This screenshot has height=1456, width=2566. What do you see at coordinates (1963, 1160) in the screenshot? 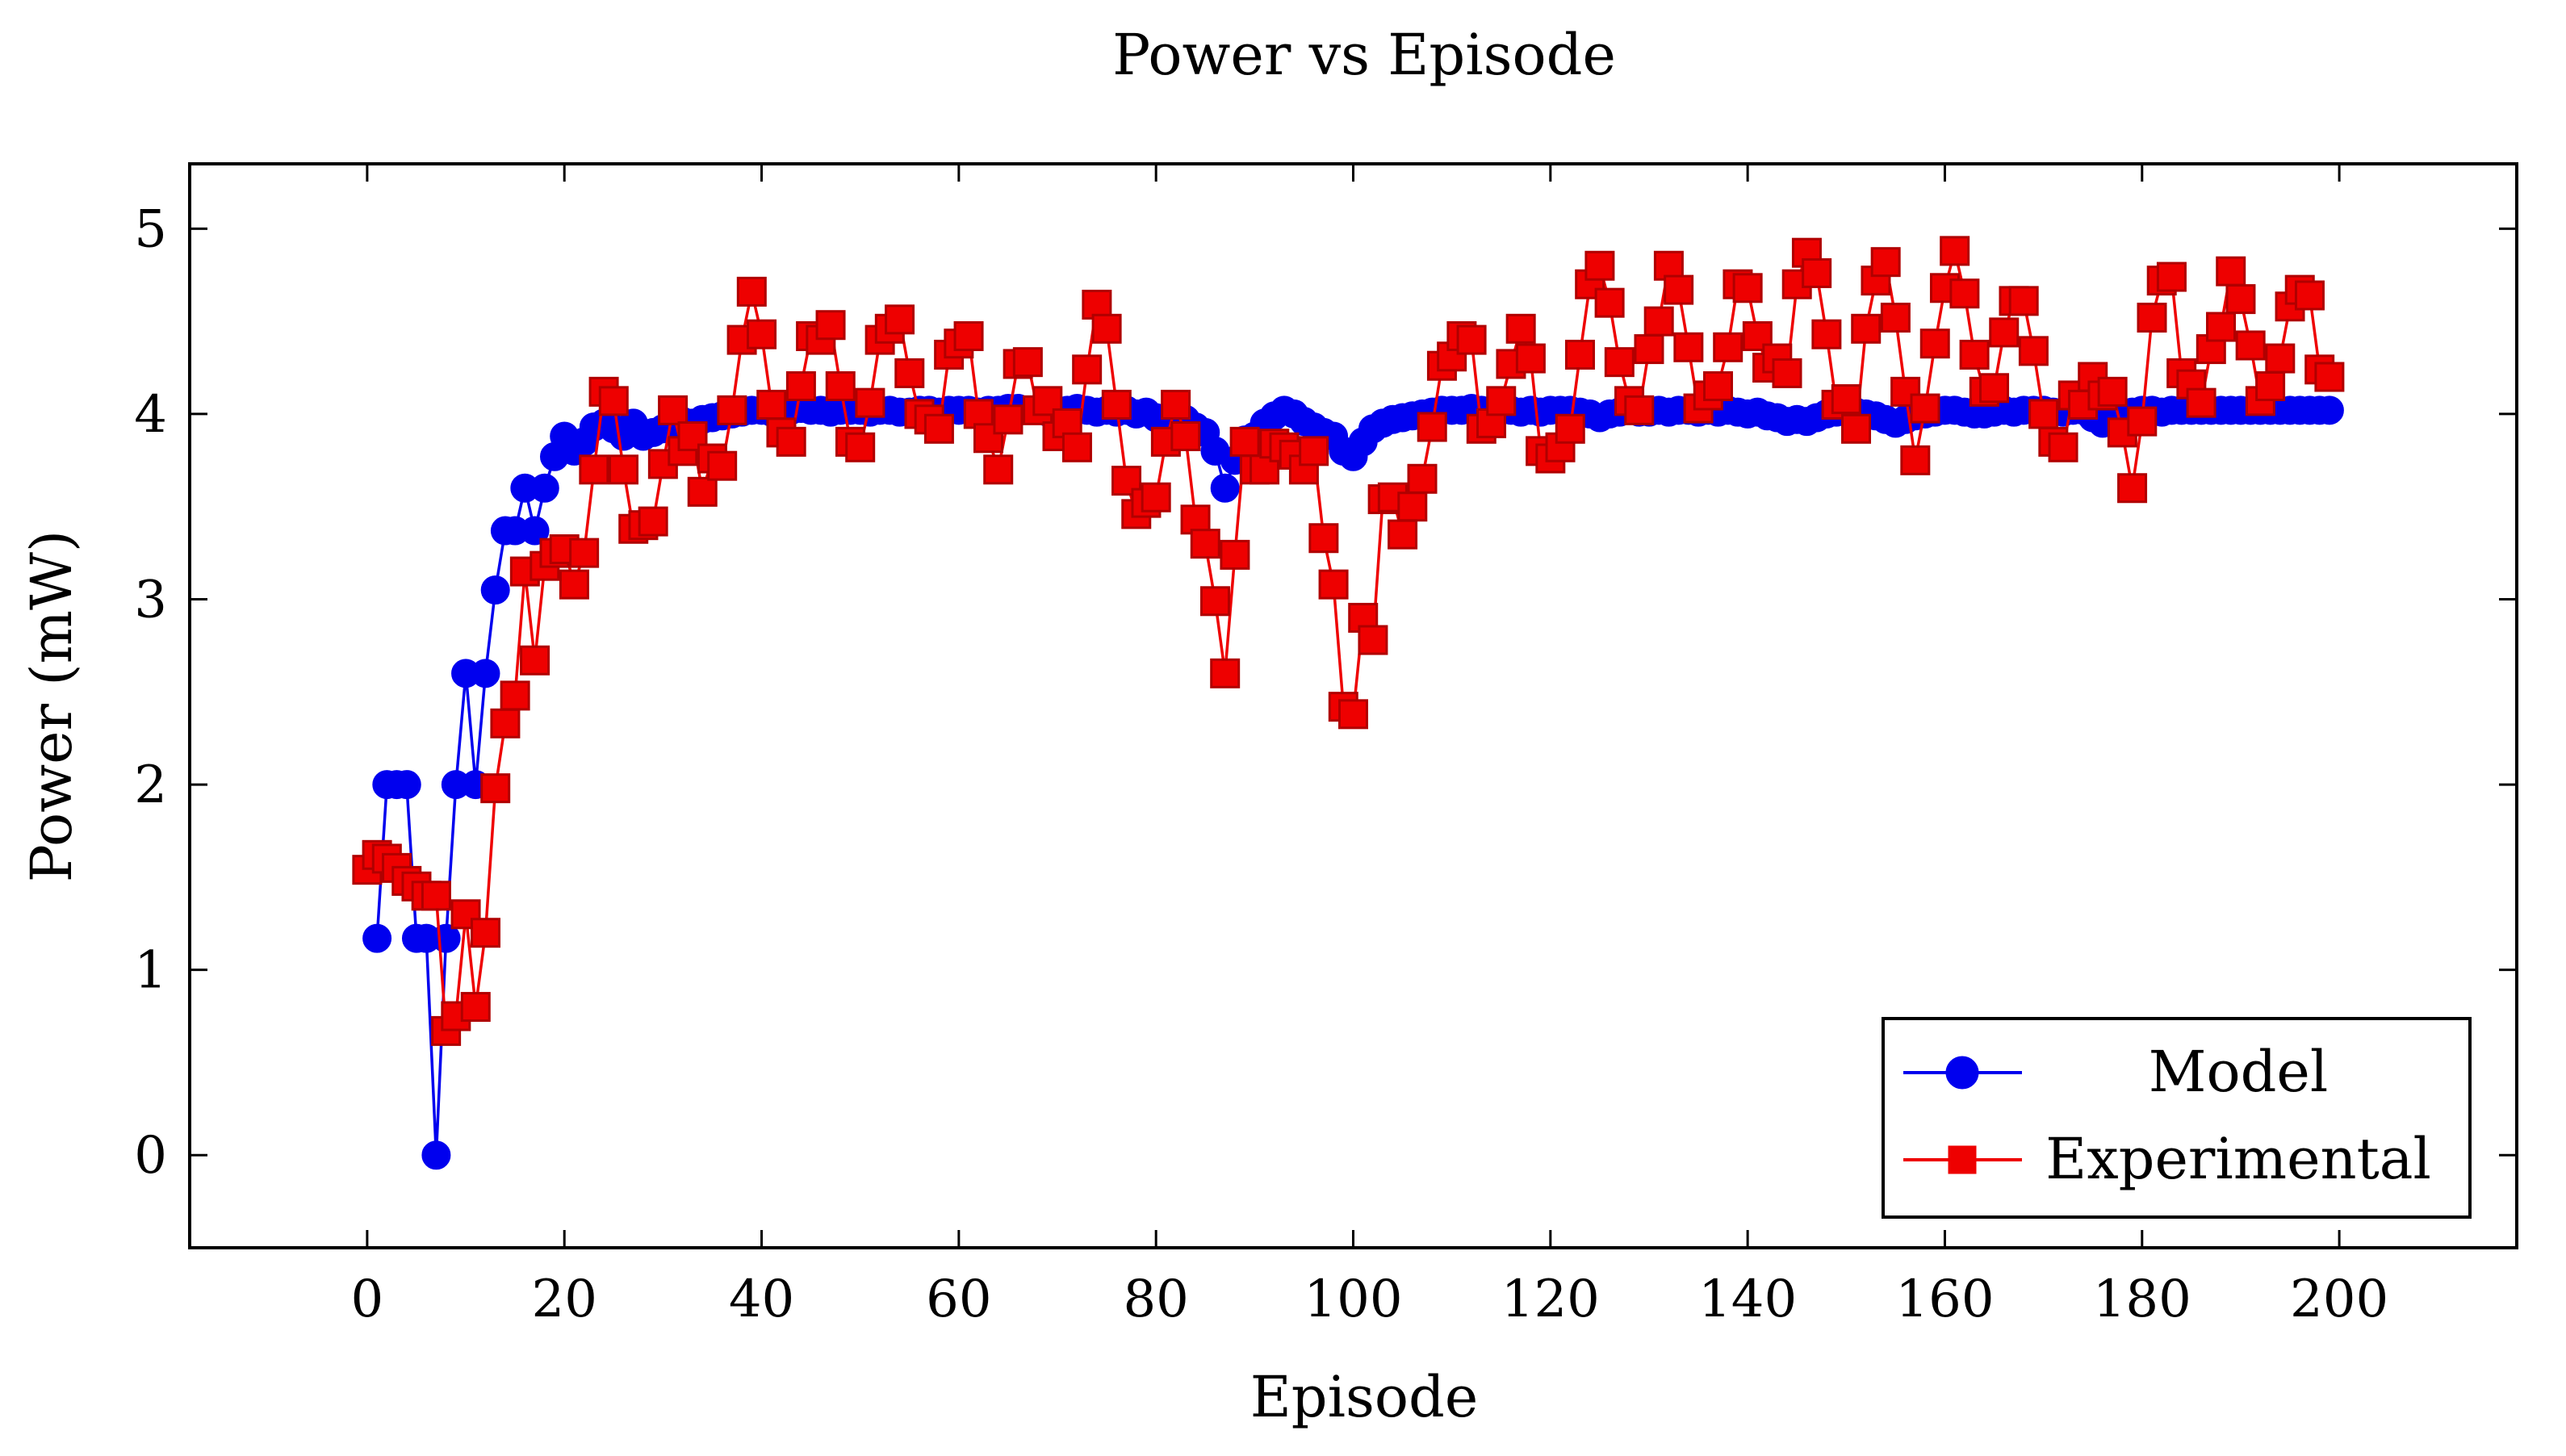
I see `legend-experimental-marker` at bounding box center [1963, 1160].